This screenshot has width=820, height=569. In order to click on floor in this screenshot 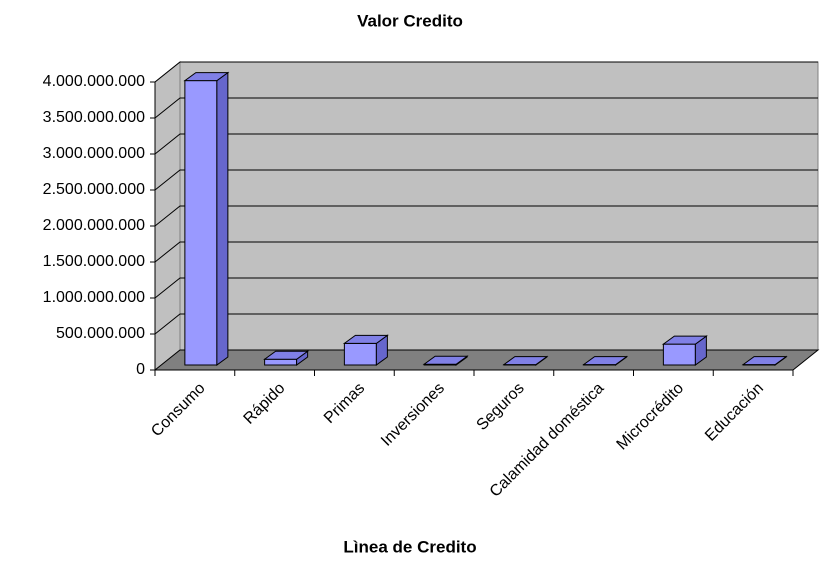, I will do `click(486, 360)`.